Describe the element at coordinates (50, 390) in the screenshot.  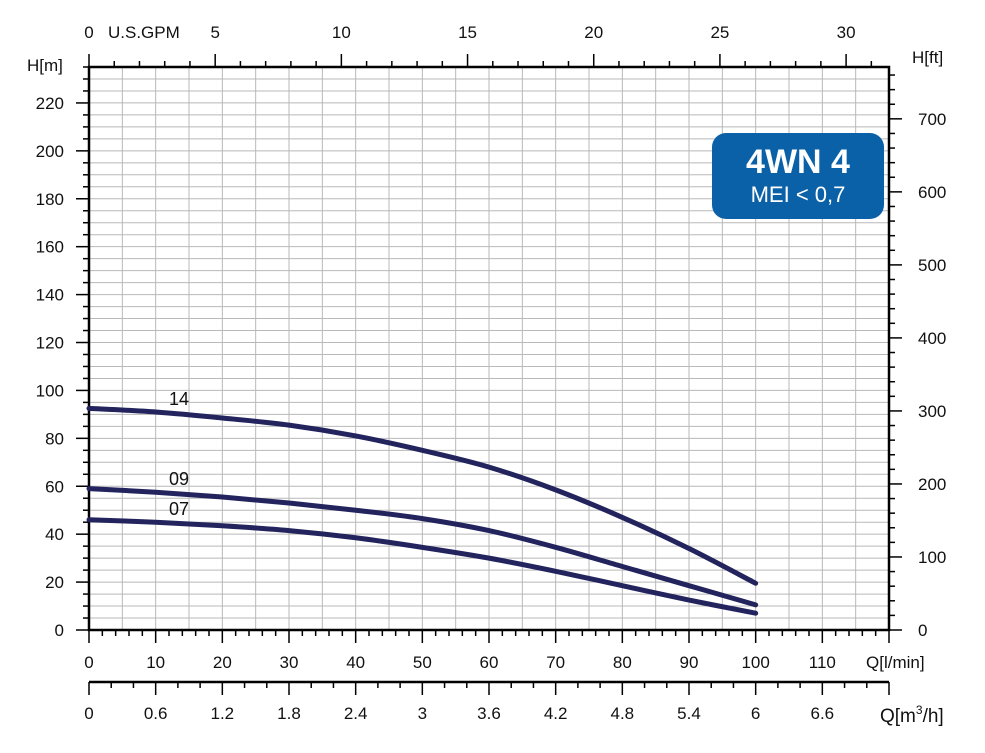
I see `left-tick-label: 100` at that location.